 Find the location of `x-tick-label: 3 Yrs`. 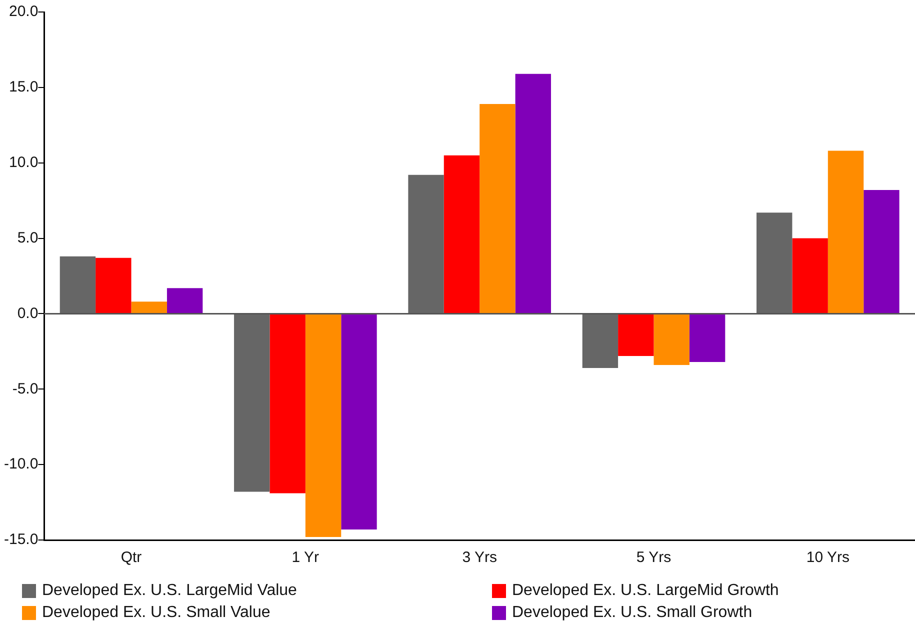

x-tick-label: 3 Yrs is located at coordinates (479, 557).